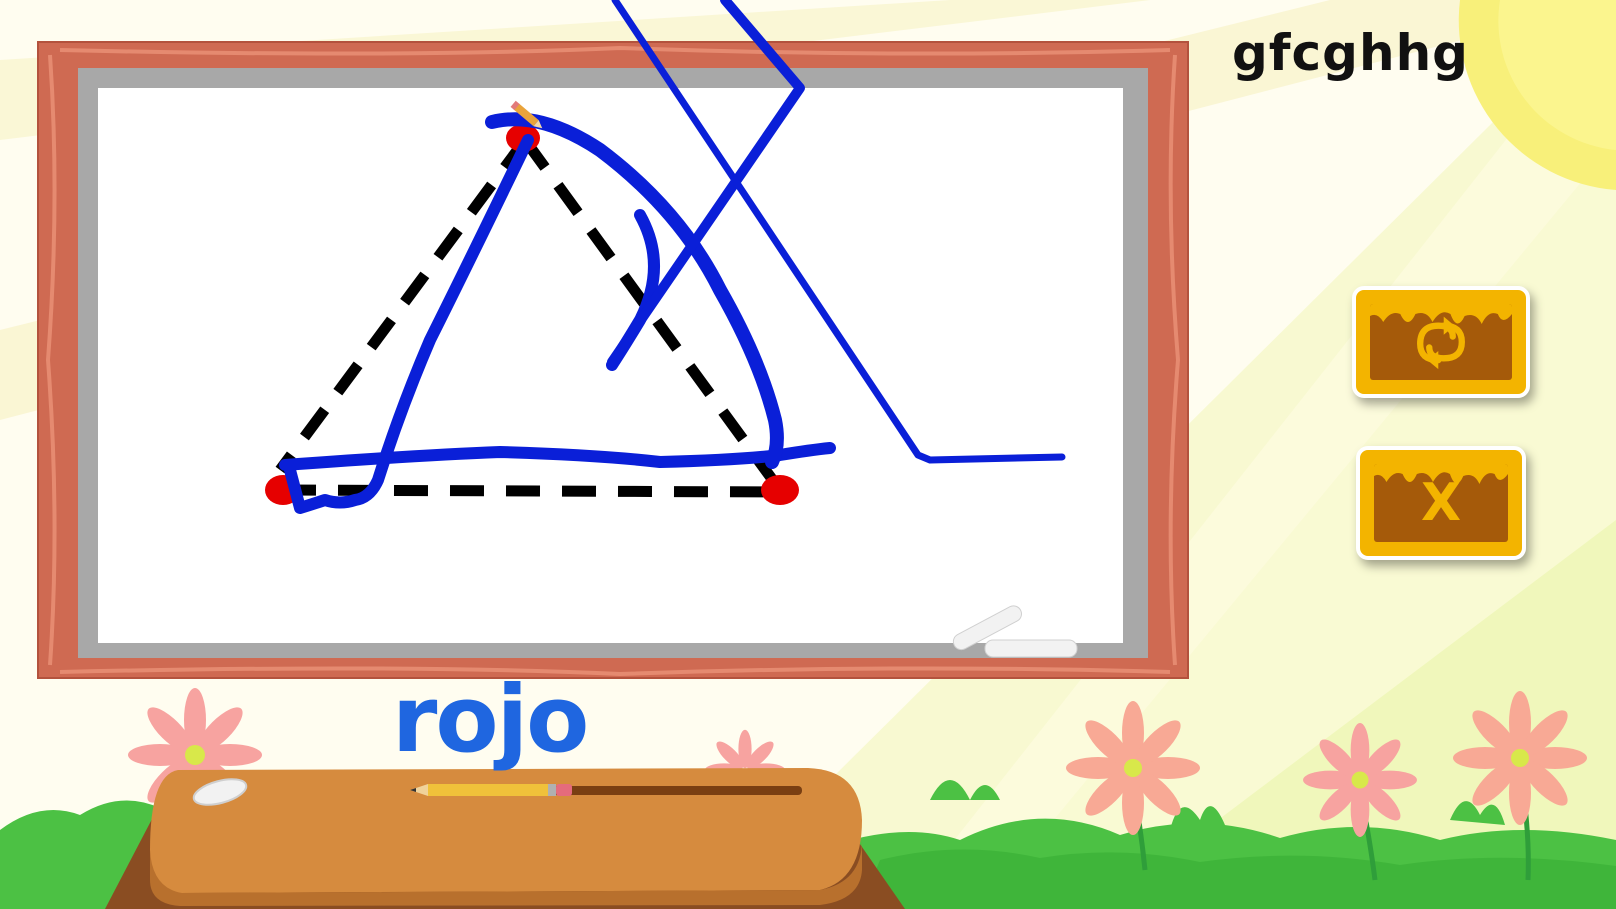 The image size is (1616, 909). What do you see at coordinates (606, 790) in the screenshot?
I see `desk-pencil-icon` at bounding box center [606, 790].